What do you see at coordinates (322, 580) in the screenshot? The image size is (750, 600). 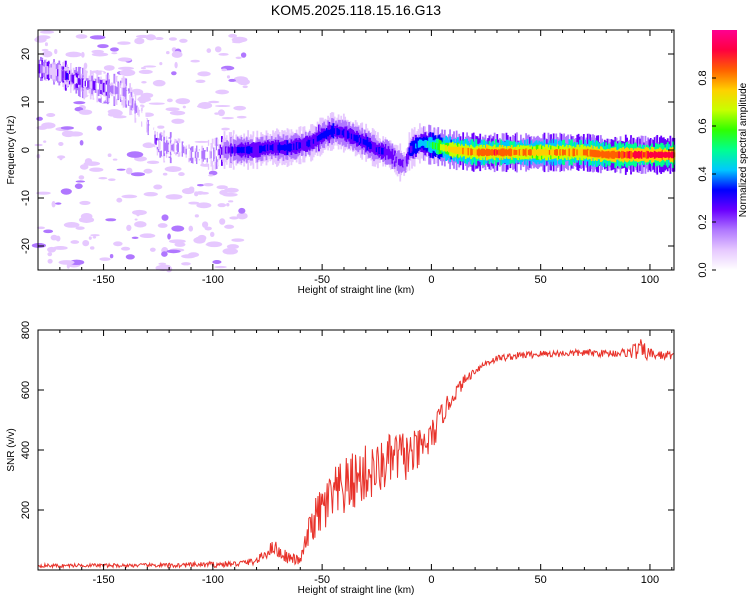 I see `snr-x-tick-label: -50` at bounding box center [322, 580].